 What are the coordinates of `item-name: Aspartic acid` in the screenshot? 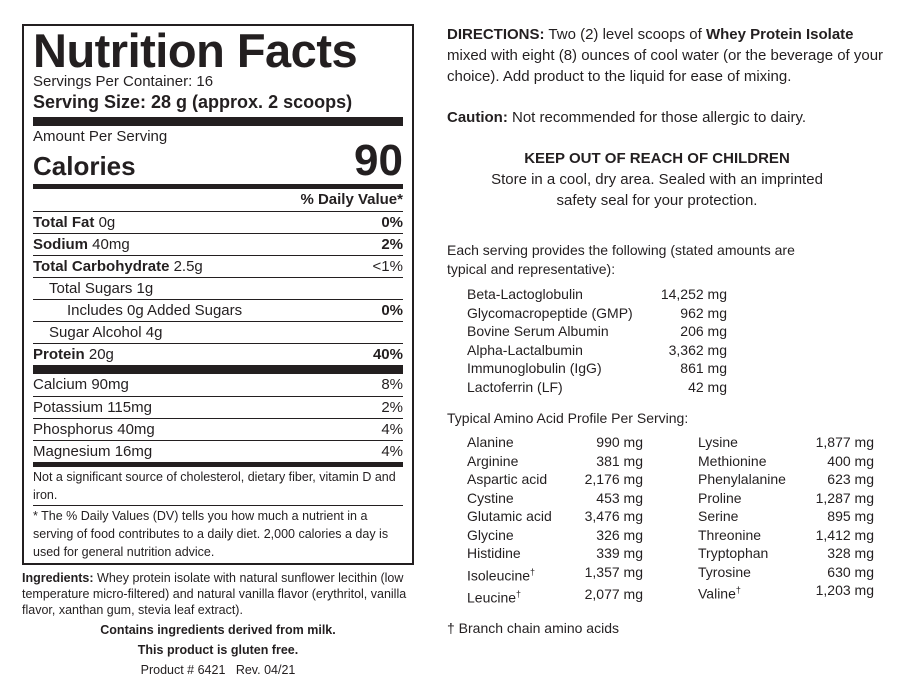 It's located at (507, 479).